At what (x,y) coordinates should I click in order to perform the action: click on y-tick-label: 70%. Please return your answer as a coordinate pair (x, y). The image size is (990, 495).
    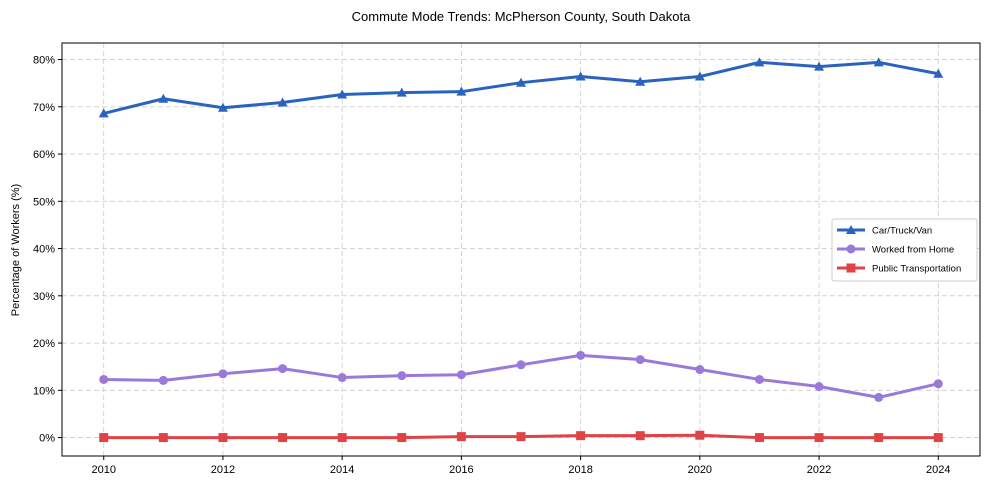
    Looking at the image, I should click on (44, 108).